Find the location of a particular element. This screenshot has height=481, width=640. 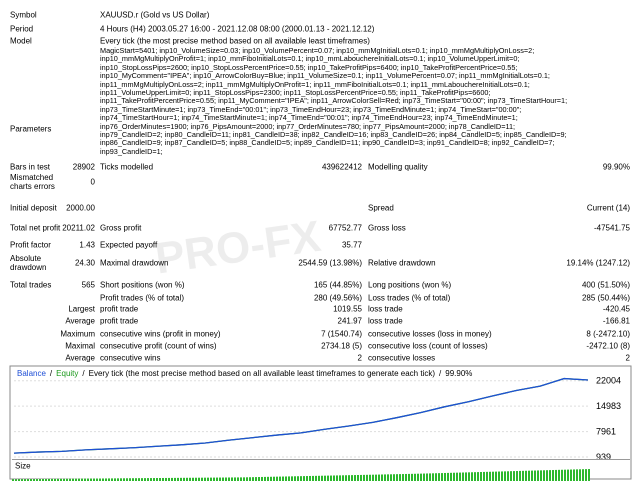

row-label: Loss trades (% of total) is located at coordinates (409, 298).